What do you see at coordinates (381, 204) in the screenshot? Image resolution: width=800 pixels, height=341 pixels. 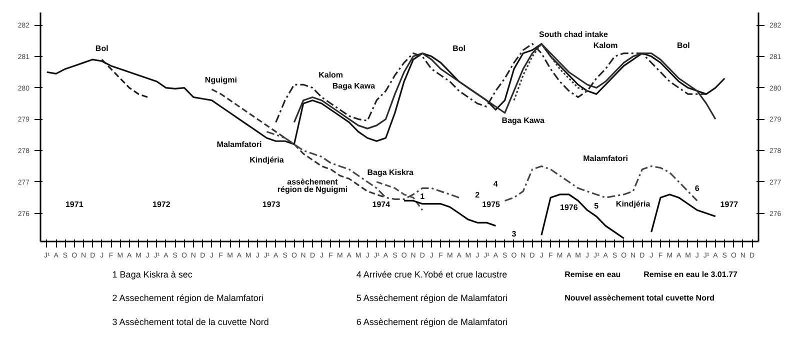 I see `annotation: 1974` at bounding box center [381, 204].